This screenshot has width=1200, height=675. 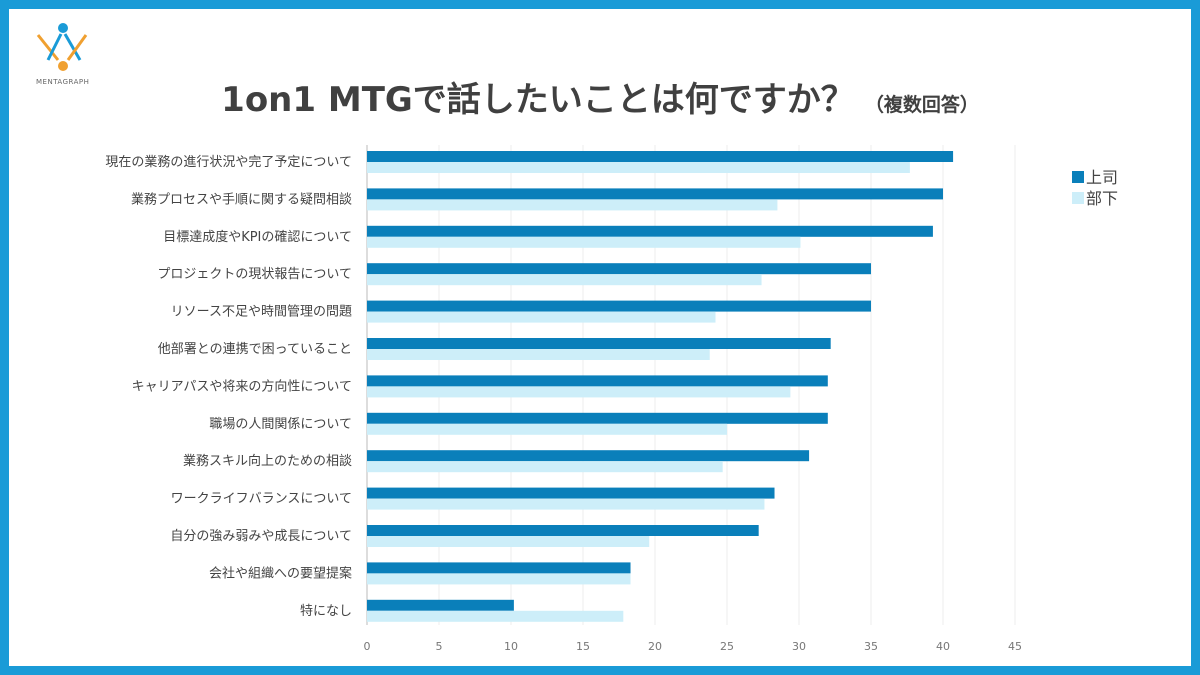 I want to click on category-label: リソース不足や時間管理の問題, so click(x=261, y=312).